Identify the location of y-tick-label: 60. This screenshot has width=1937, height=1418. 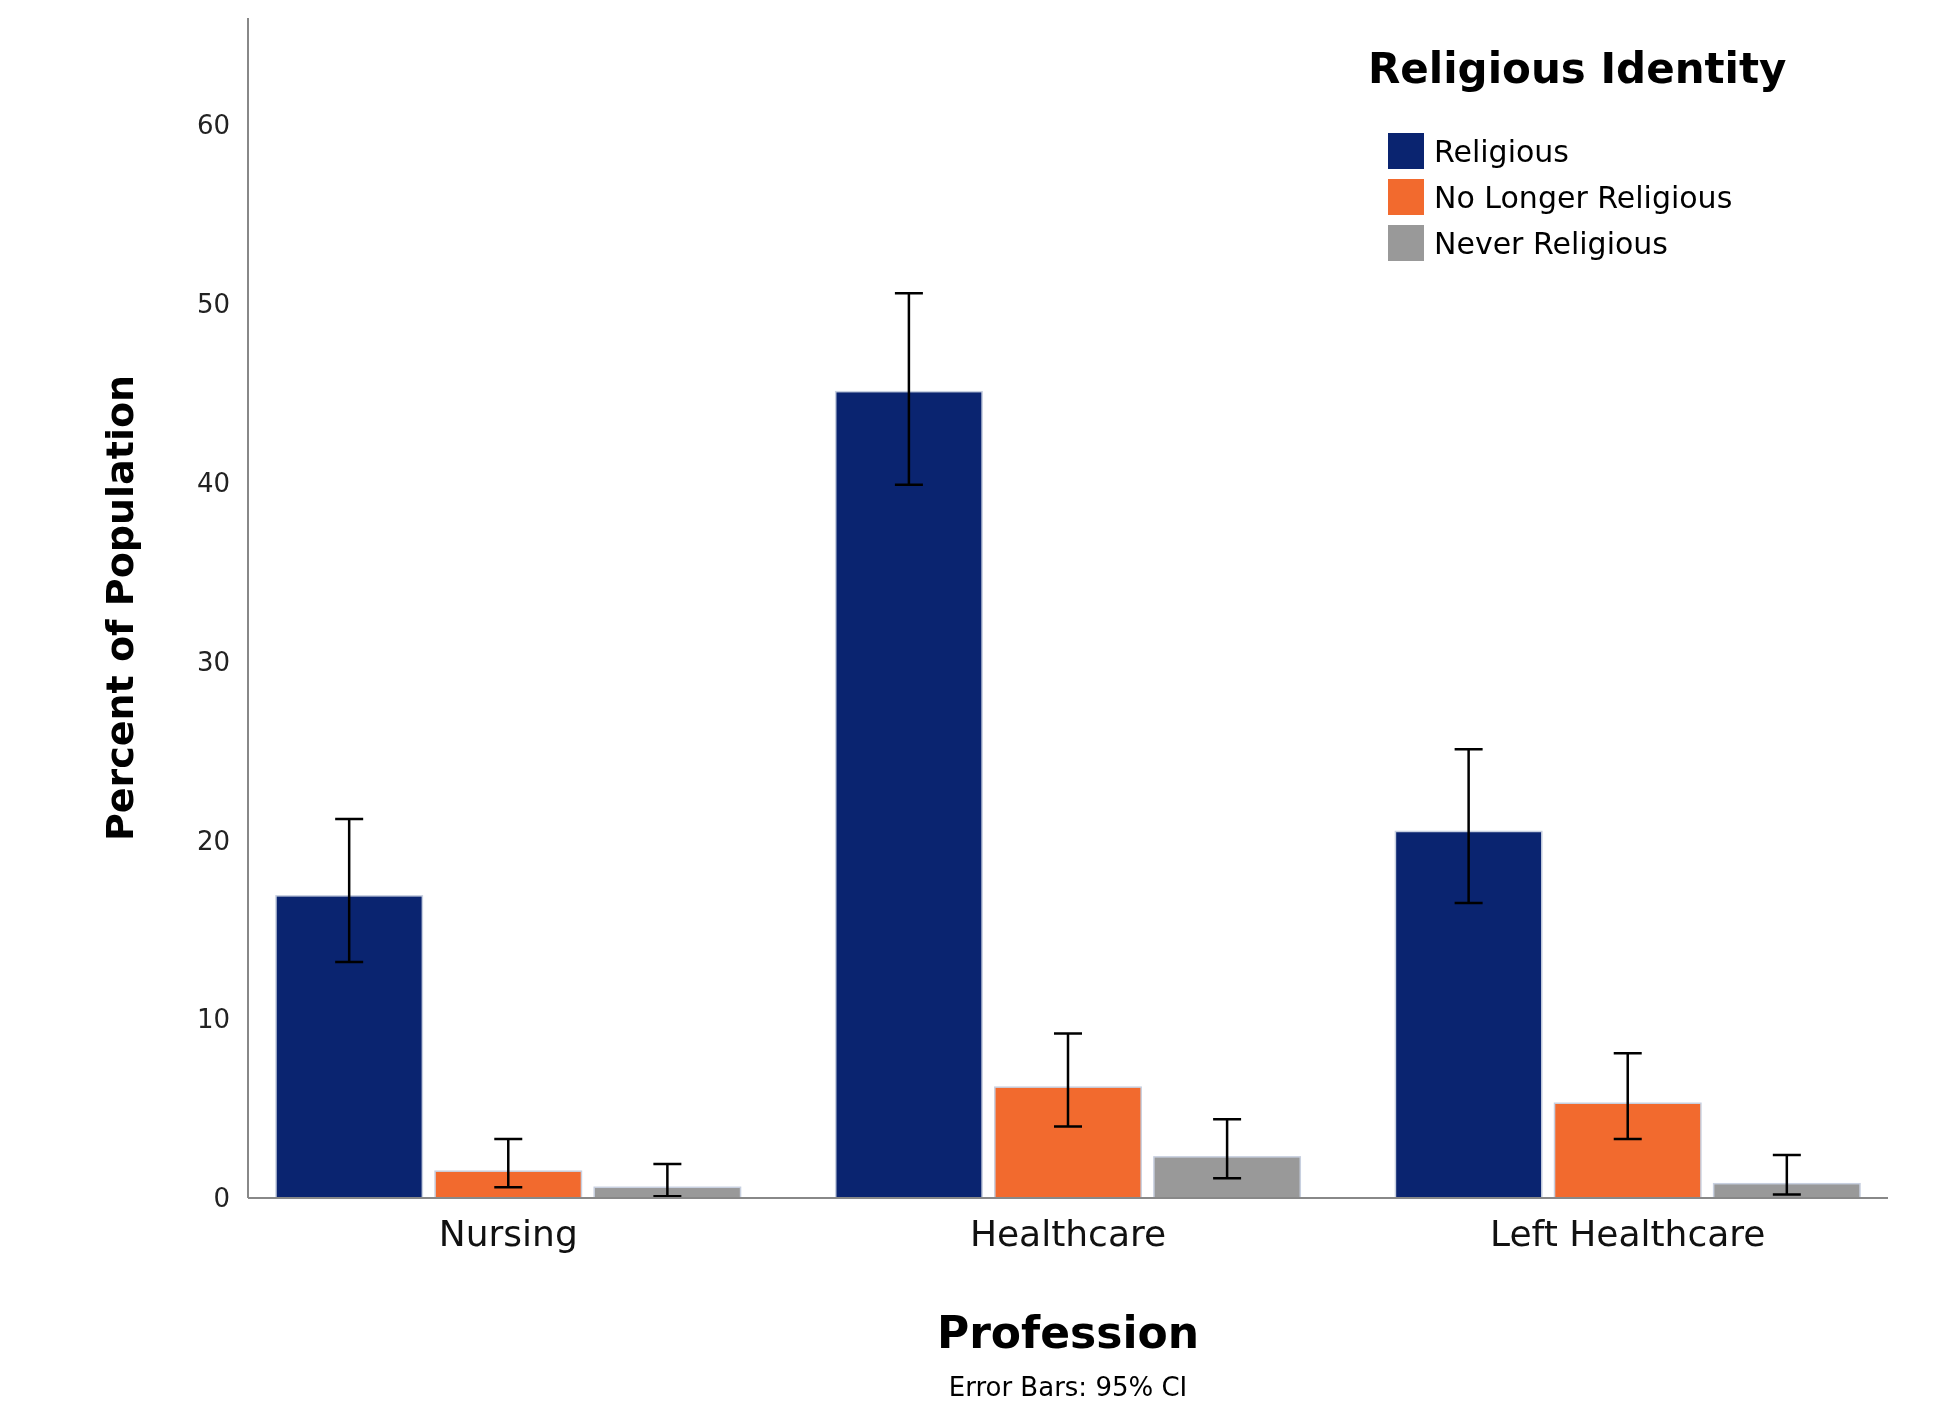
(213, 125).